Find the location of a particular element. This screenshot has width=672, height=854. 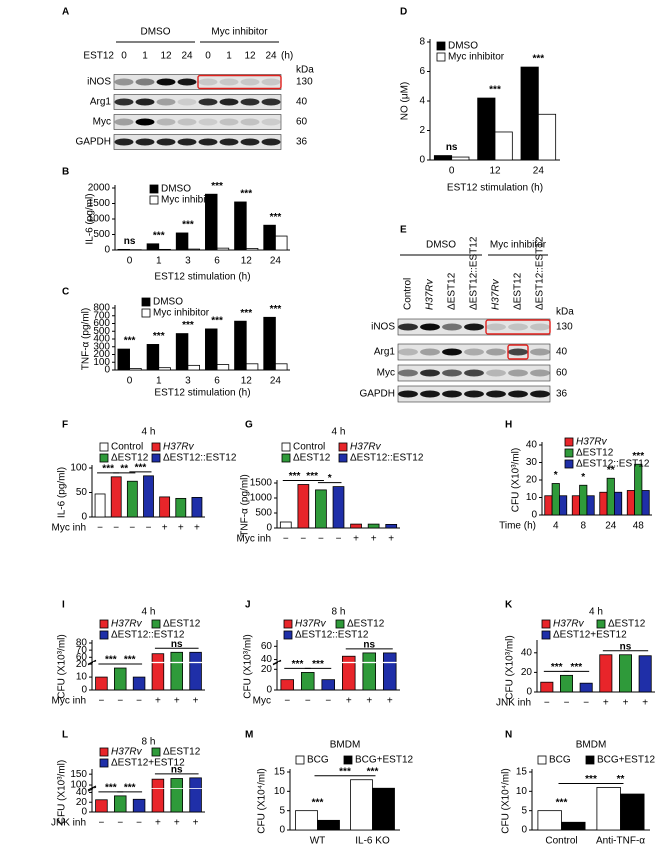

x-tick-label: 4 is located at coordinates (556, 526).